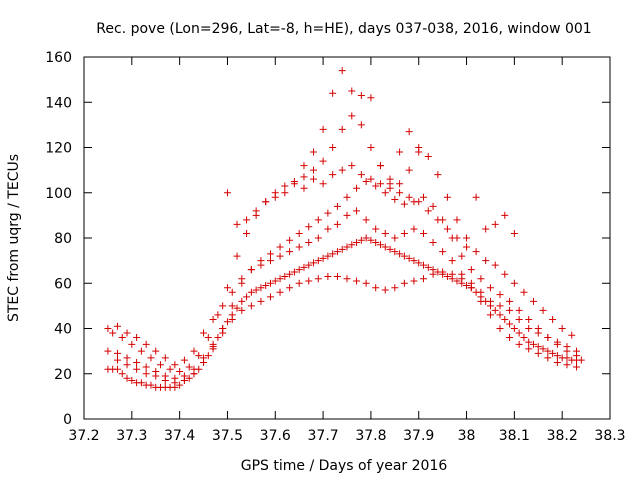 Image resolution: width=640 pixels, height=480 pixels. I want to click on x-tick-label: 37.8, so click(370, 436).